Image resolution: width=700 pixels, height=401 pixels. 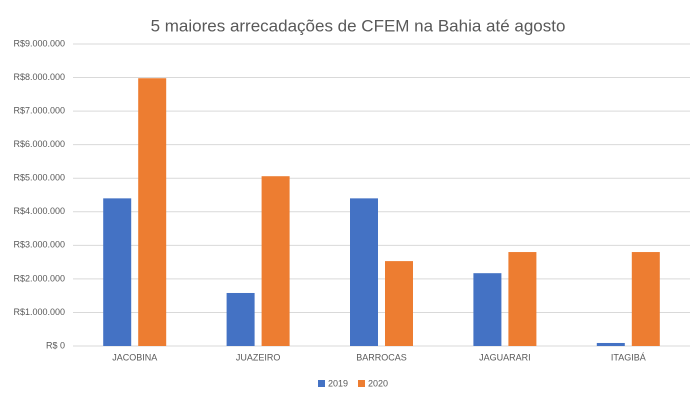 What do you see at coordinates (505, 357) in the screenshot?
I see `x-tick-label: JAGUARARI` at bounding box center [505, 357].